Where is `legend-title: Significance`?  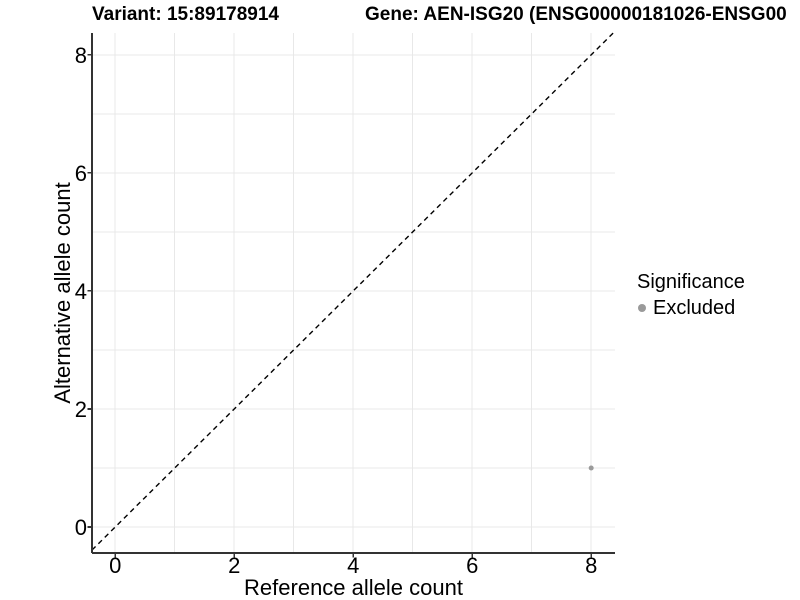 legend-title: Significance is located at coordinates (691, 282).